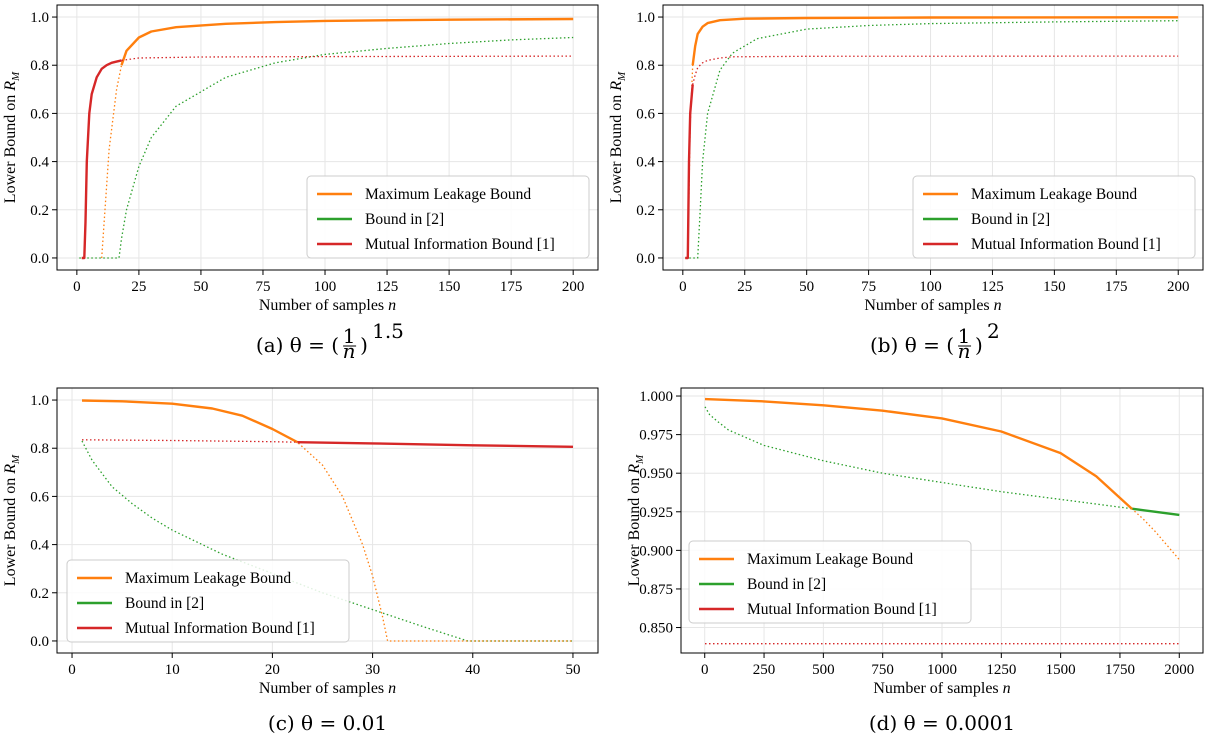  Describe the element at coordinates (993, 331) in the screenshot. I see `caption-exponent: 2` at that location.